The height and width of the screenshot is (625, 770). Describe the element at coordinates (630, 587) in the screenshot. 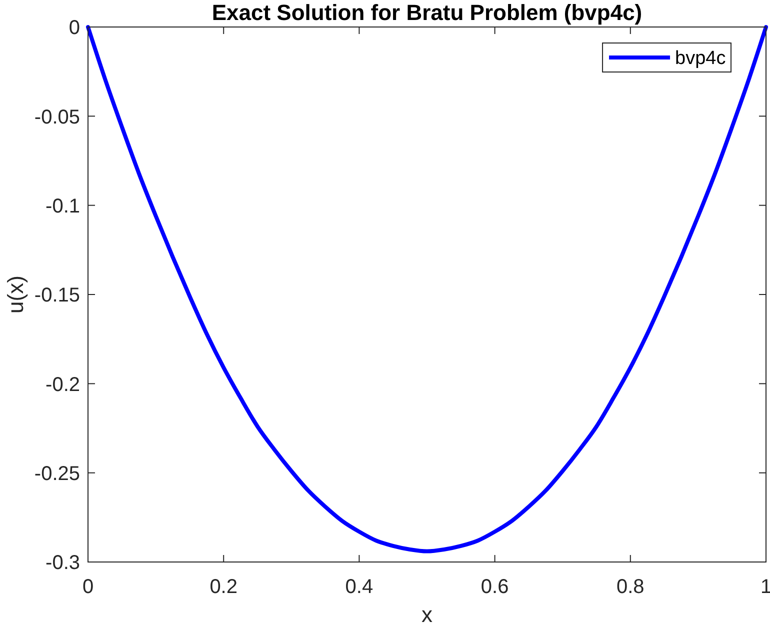

I see `x-tick-label: 0.8` at that location.